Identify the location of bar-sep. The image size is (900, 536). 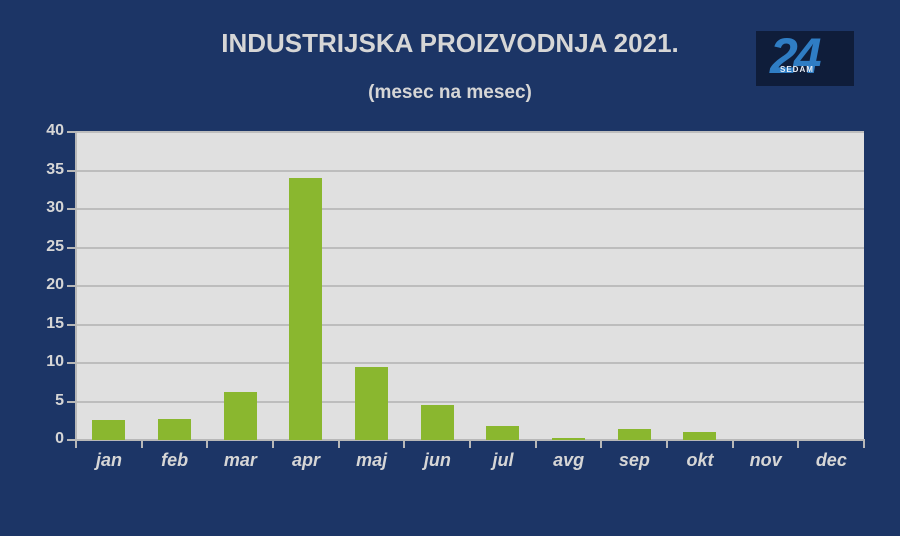
(634, 434).